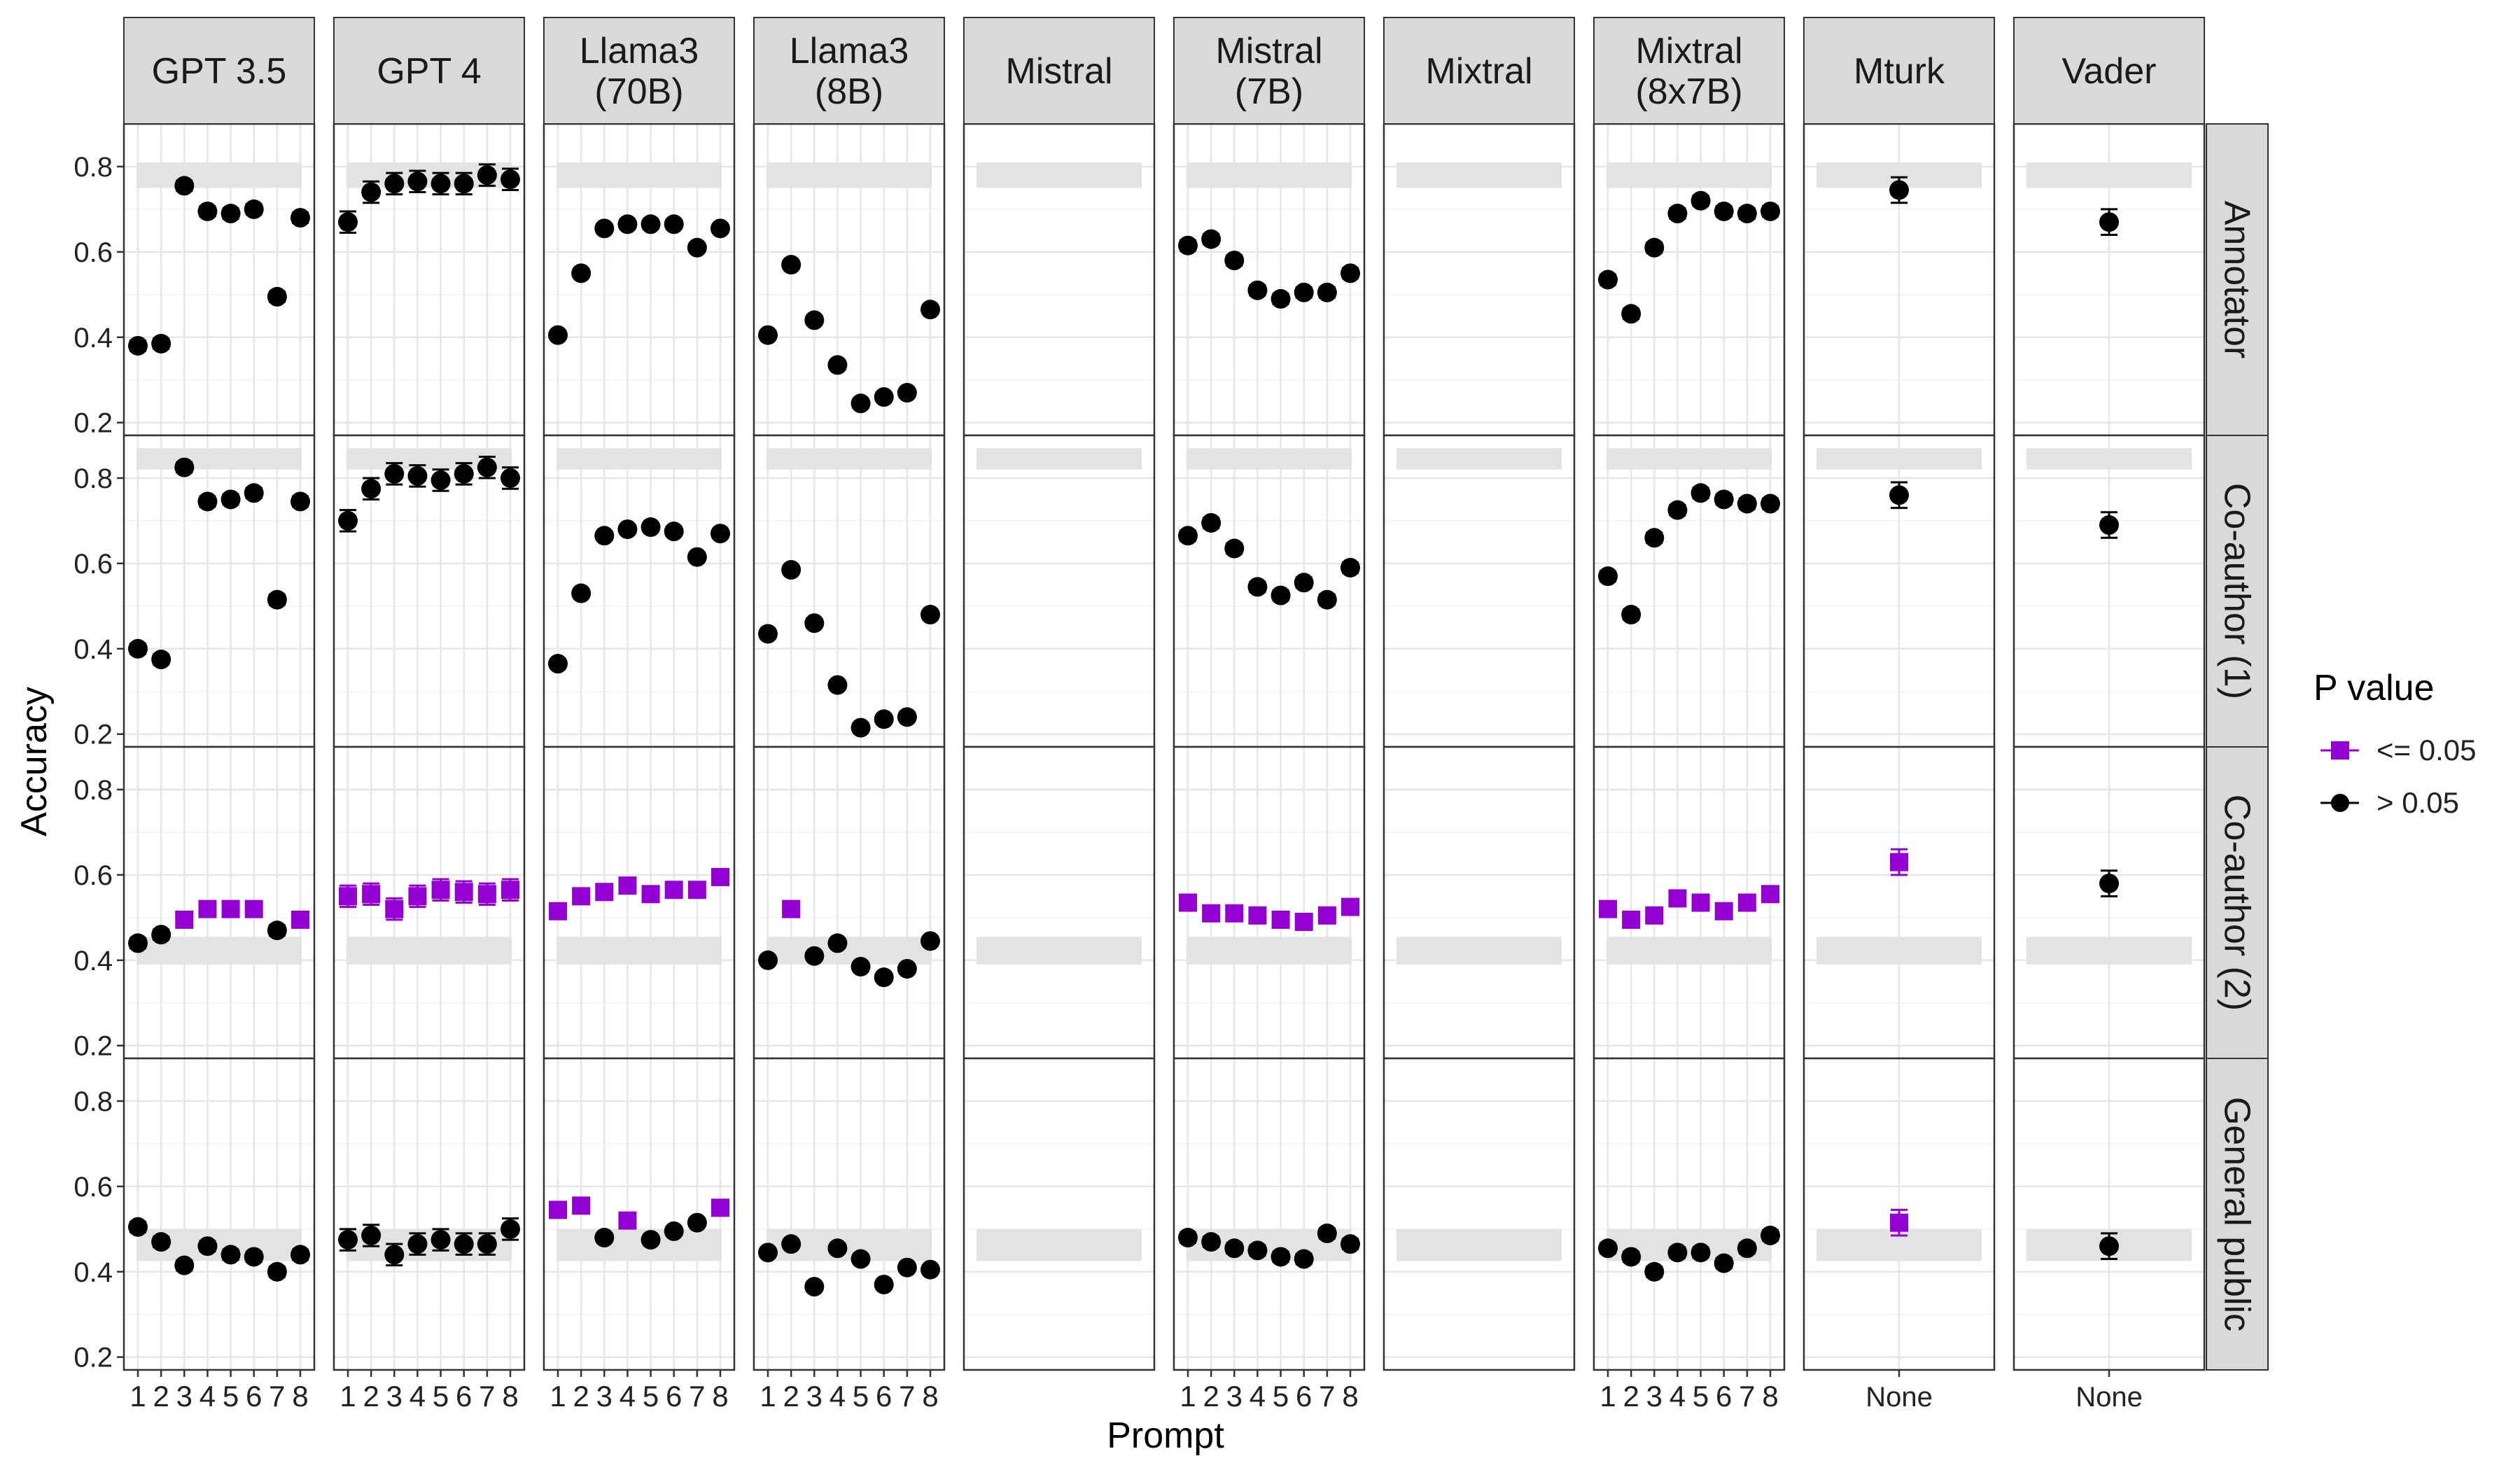  Describe the element at coordinates (93, 1101) in the screenshot. I see `y-tick-label: 0.8` at that location.